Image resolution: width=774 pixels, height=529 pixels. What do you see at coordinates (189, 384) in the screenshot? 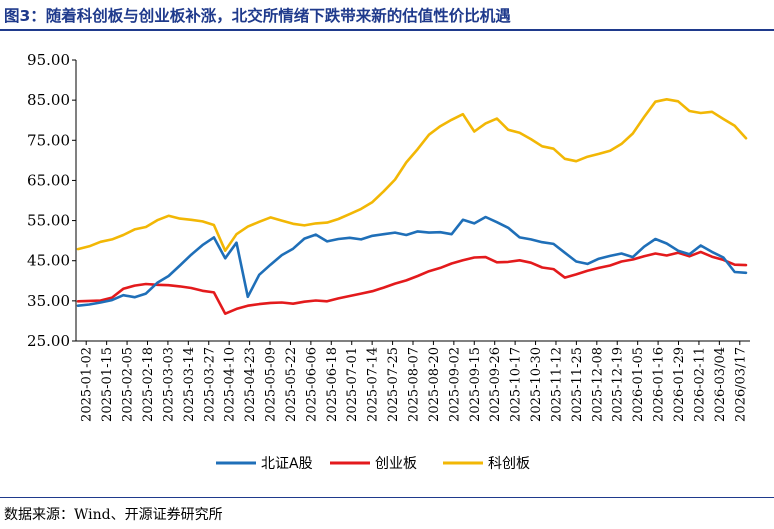
I see `x-tick-label: 2025-03-14` at bounding box center [189, 384].